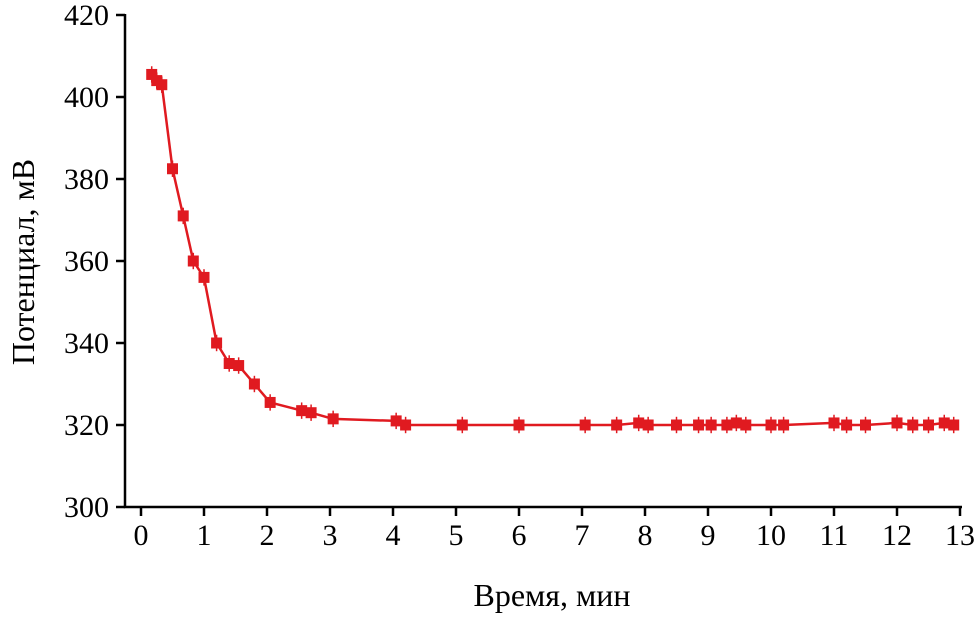 Image resolution: width=978 pixels, height=622 pixels. I want to click on y-tick-label: 380, so click(86, 179).